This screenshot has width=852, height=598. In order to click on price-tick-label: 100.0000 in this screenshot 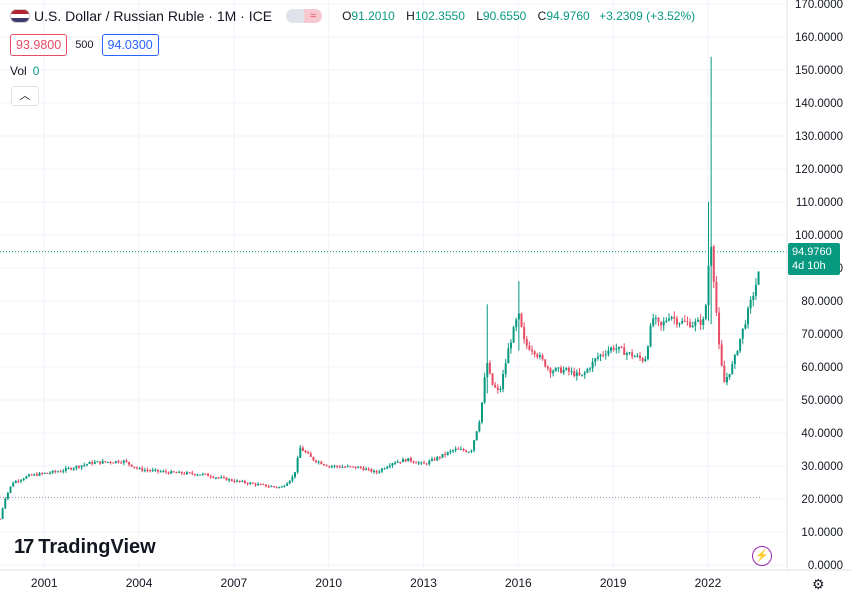, I will do `click(819, 236)`.